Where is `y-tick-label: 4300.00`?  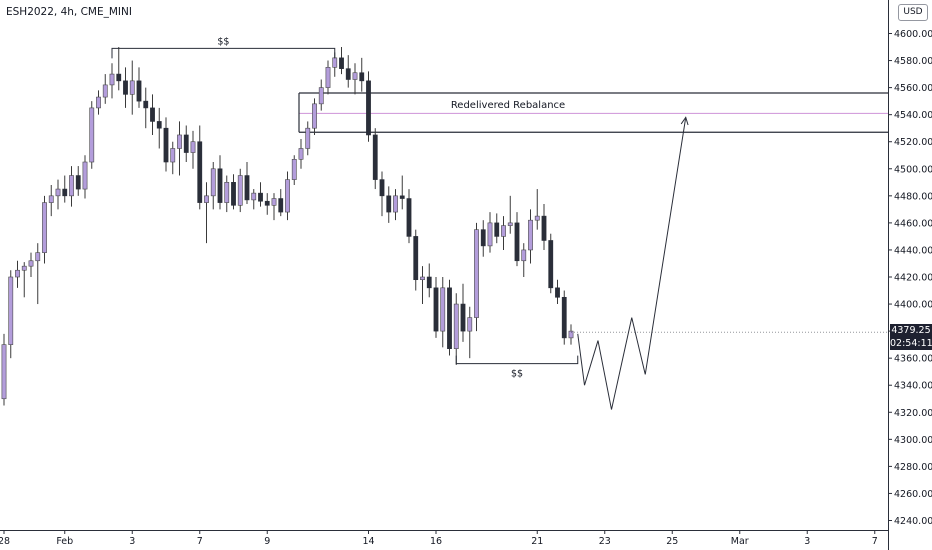
y-tick-label: 4300.00 is located at coordinates (913, 440).